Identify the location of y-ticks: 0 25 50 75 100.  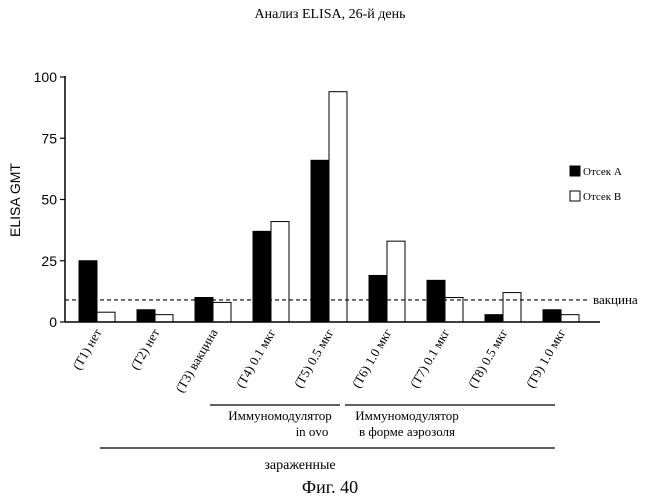
(49, 199).